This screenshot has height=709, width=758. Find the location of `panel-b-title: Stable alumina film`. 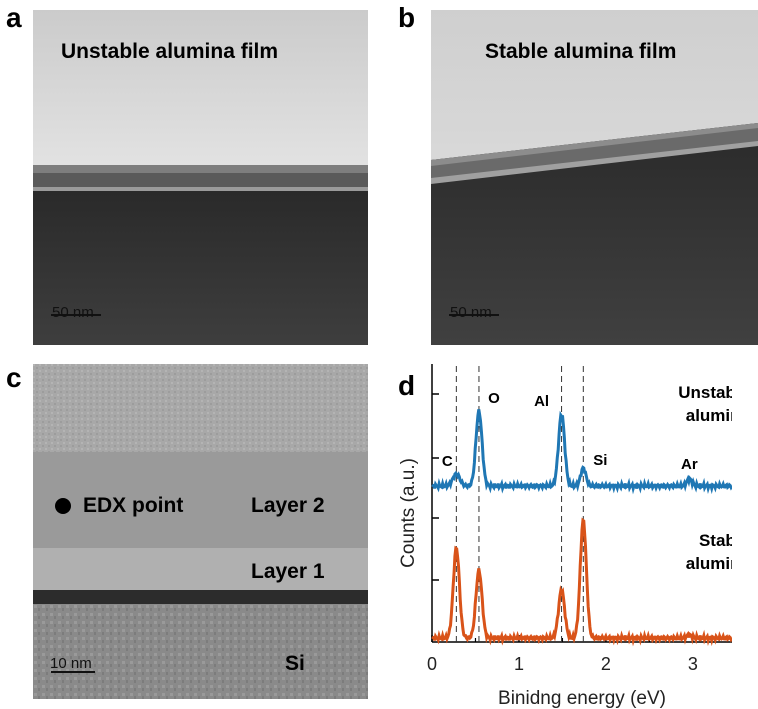

panel-b-title: Stable alumina film is located at coordinates (581, 51).